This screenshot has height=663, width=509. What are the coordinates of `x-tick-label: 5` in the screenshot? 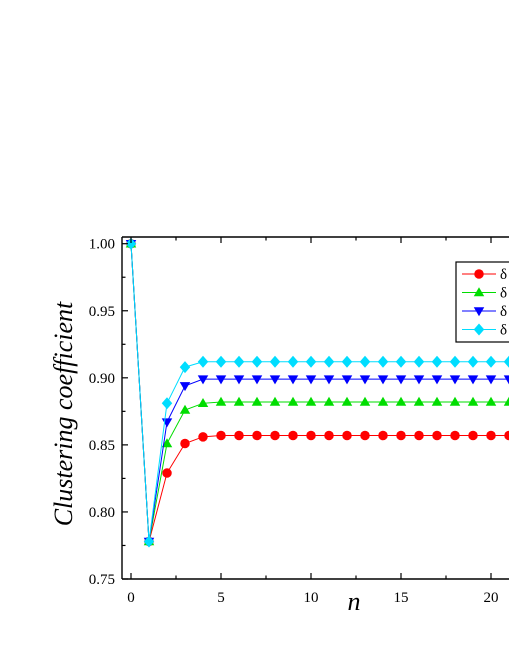 It's located at (221, 598).